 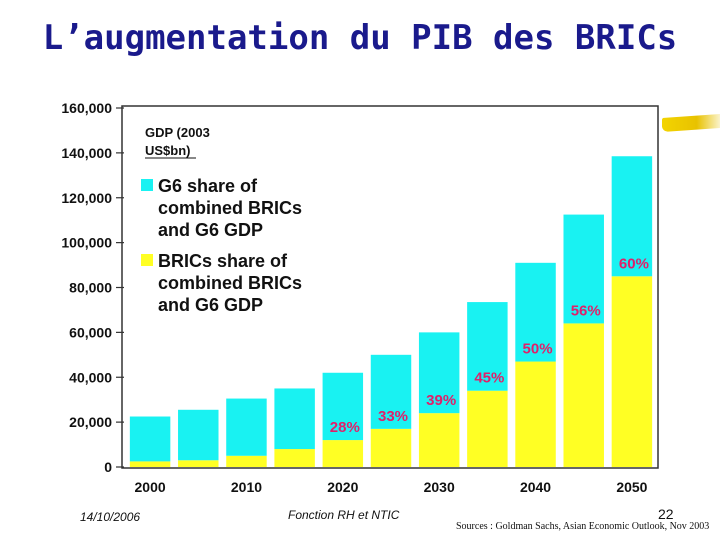 I want to click on bar-brics-2045, so click(x=583, y=395).